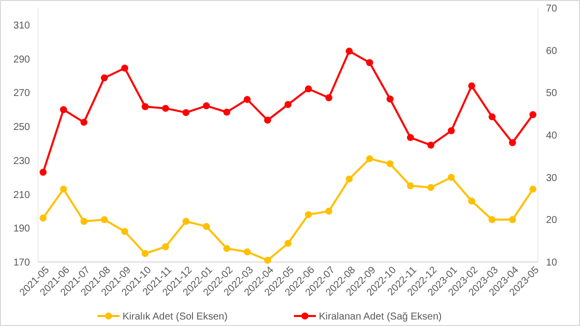 The height and width of the screenshot is (326, 580). I want to click on y2-tick-label: 70, so click(552, 9).